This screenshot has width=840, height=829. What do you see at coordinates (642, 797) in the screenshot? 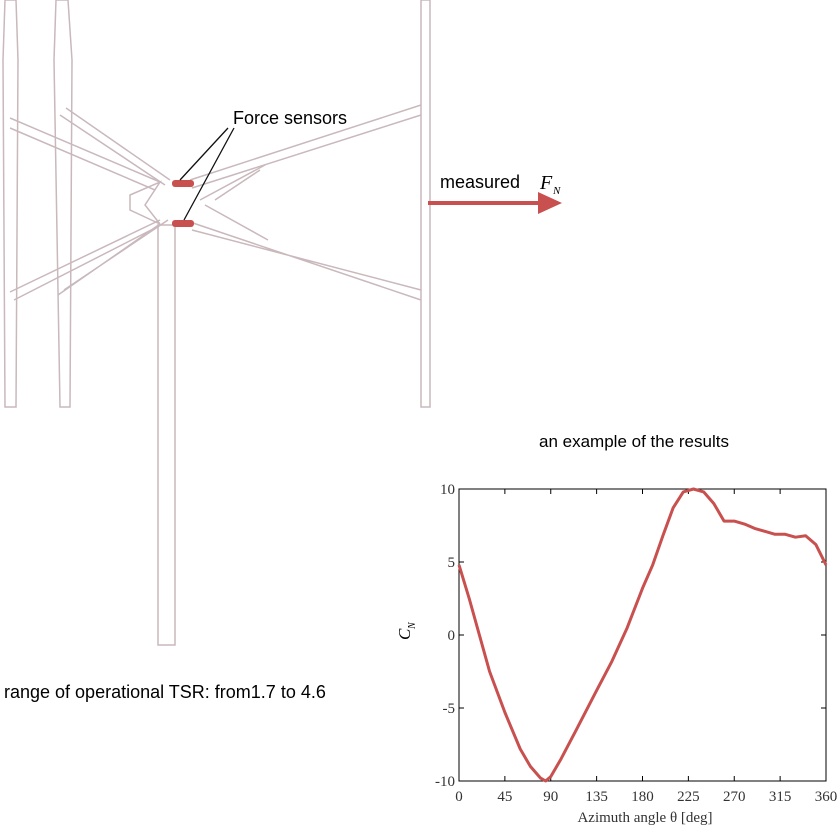
I see `x-tick-label: 180` at bounding box center [642, 797].